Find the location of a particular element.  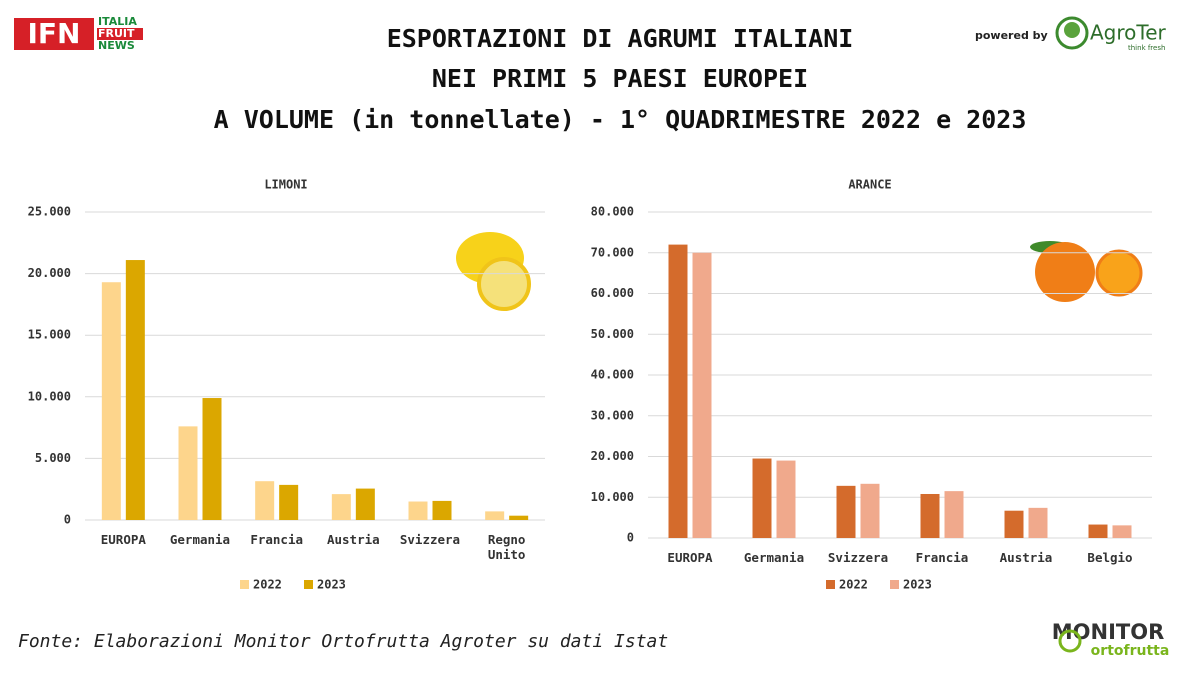

x-tick-label: Regno Unito is located at coordinates (506, 547).